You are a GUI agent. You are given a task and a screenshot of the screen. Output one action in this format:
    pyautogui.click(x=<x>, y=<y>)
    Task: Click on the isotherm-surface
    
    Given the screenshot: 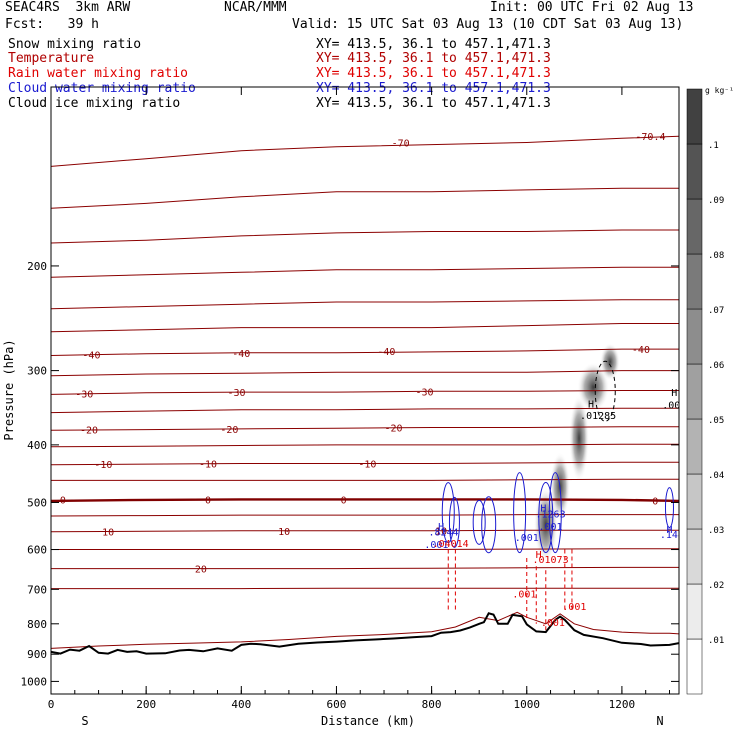 What is the action you would take?
    pyautogui.click(x=365, y=630)
    